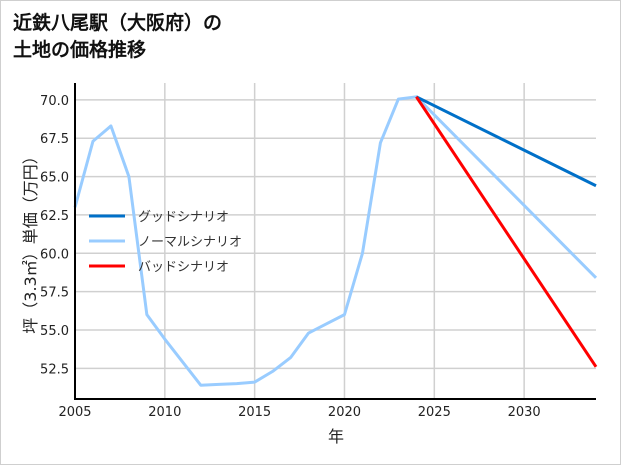  I want to click on x-tick-label: 2025, so click(434, 412).